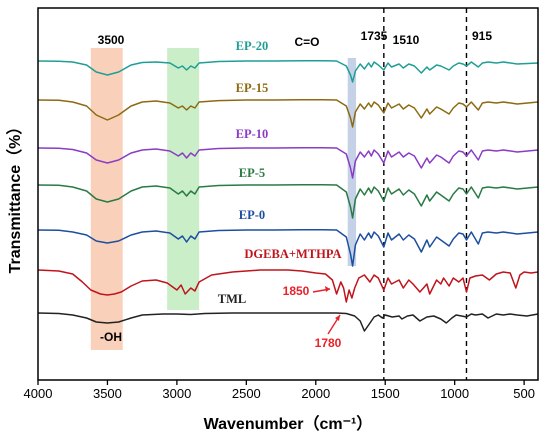 This screenshot has width=550, height=437. I want to click on reference-lines, so click(425, 194).